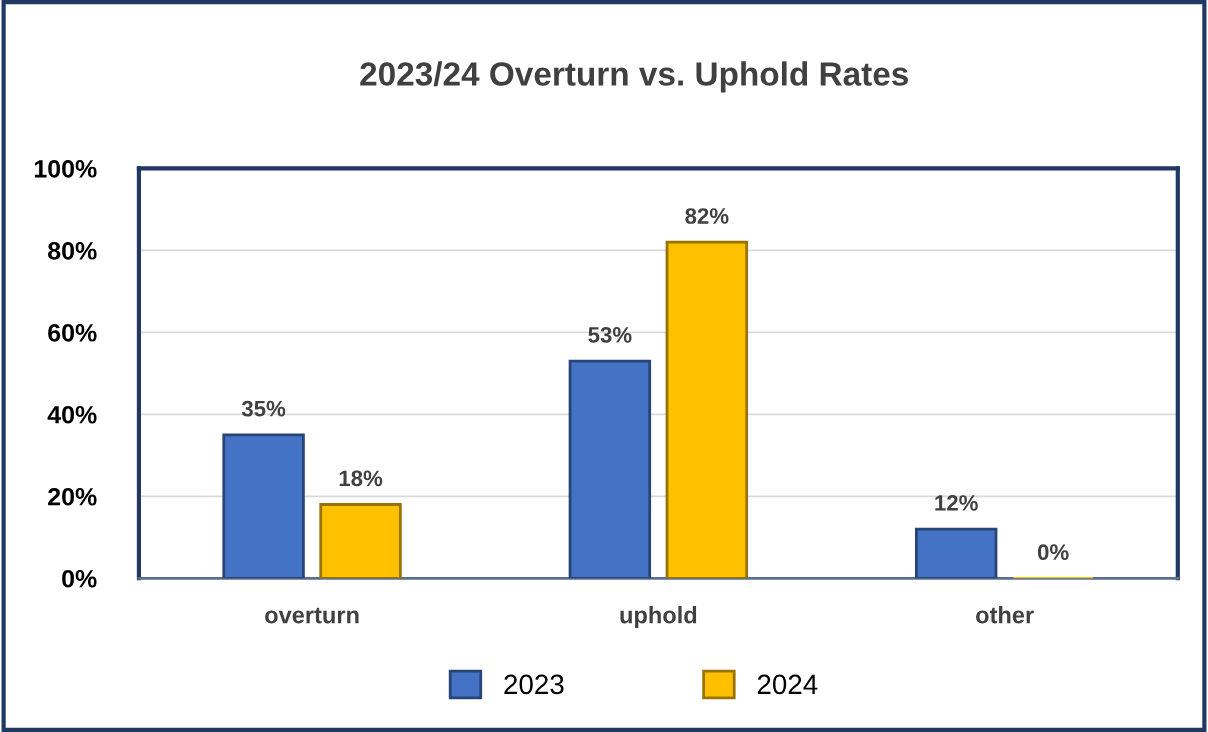  What do you see at coordinates (312, 615) in the screenshot?
I see `x-tick-label: overturn` at bounding box center [312, 615].